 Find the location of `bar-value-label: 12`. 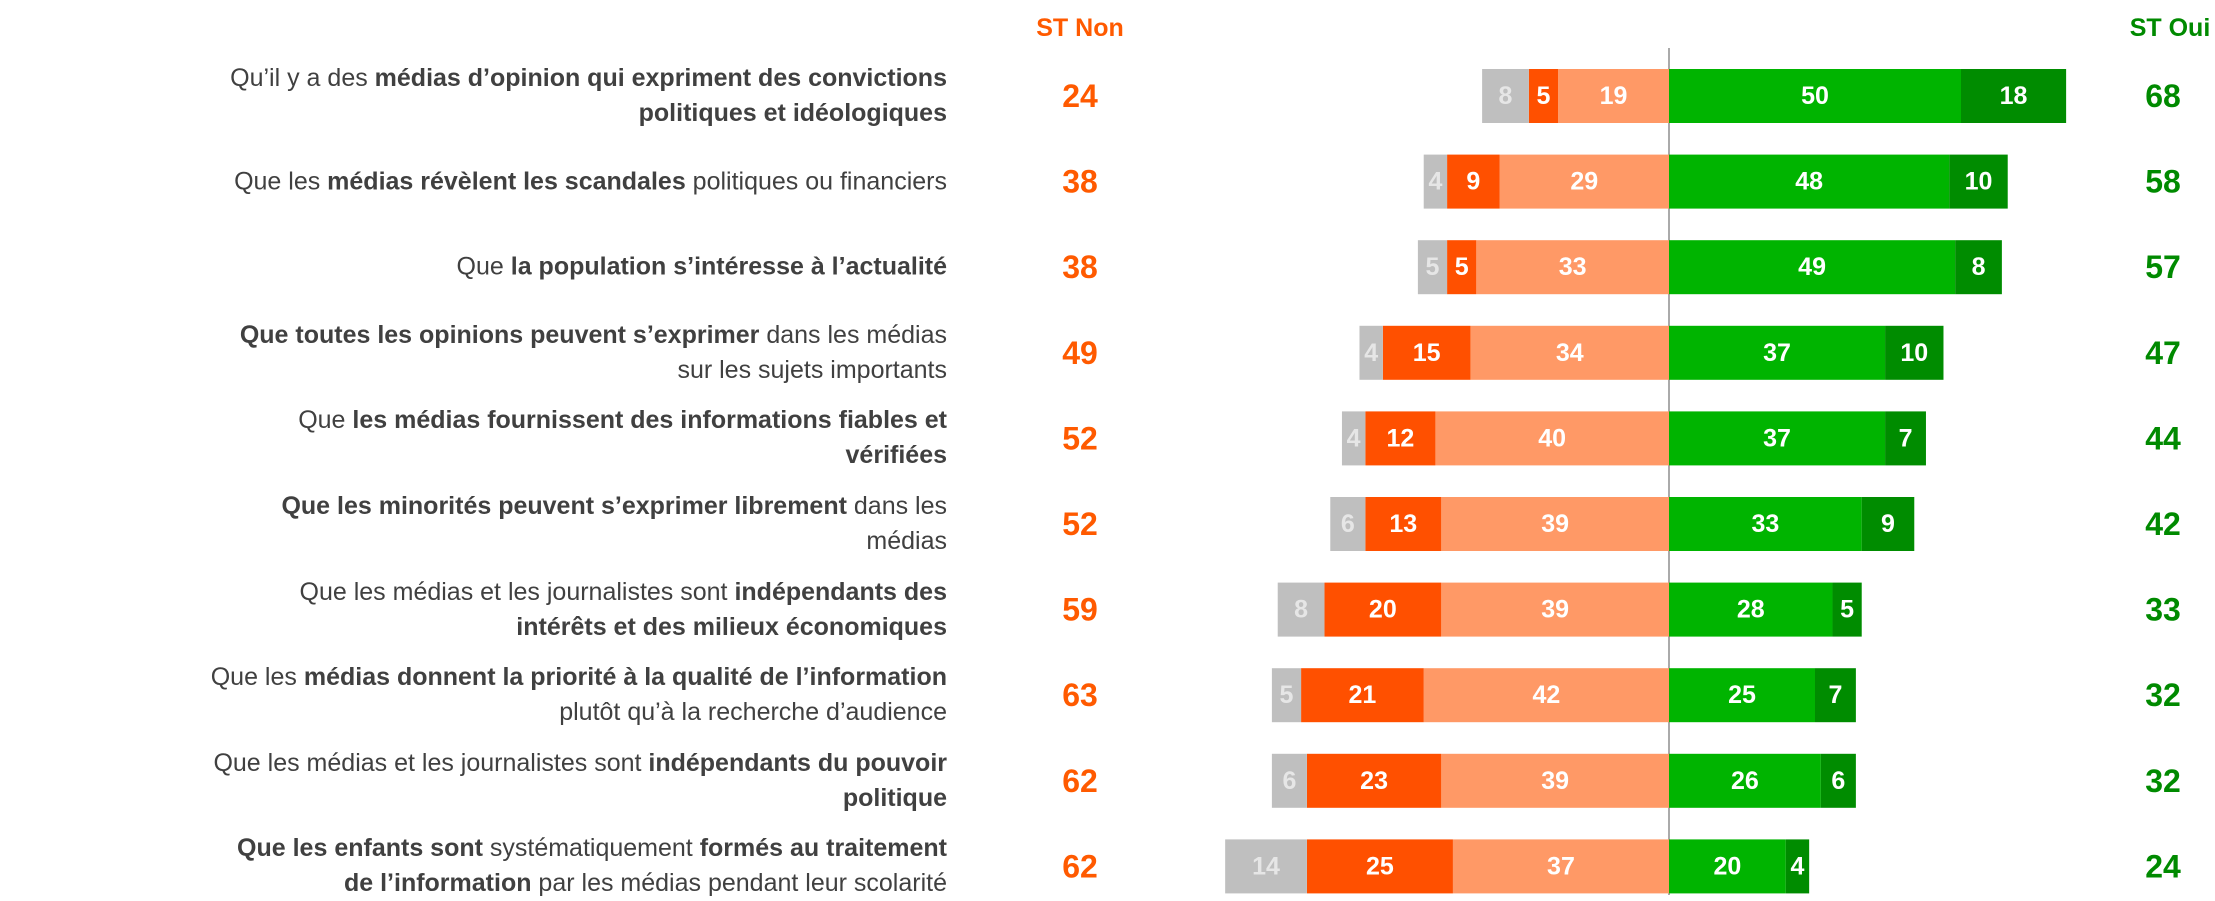

bar-value-label: 12 is located at coordinates (1400, 438).